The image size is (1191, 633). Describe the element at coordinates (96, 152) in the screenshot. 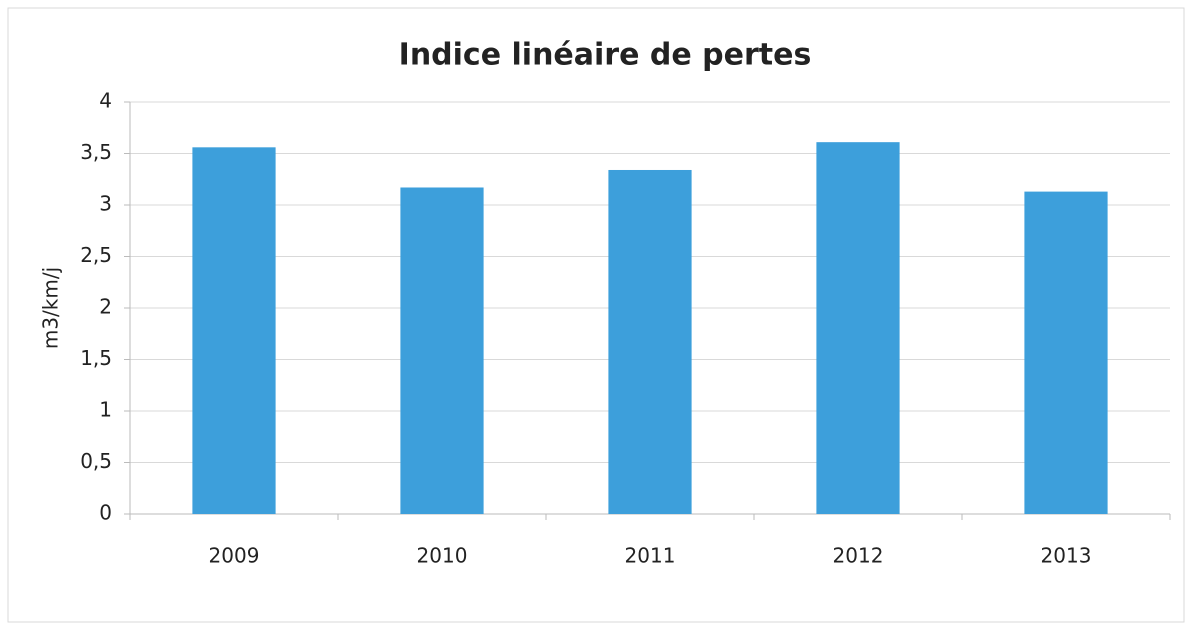

I see `y-tick-label: 3,5` at that location.